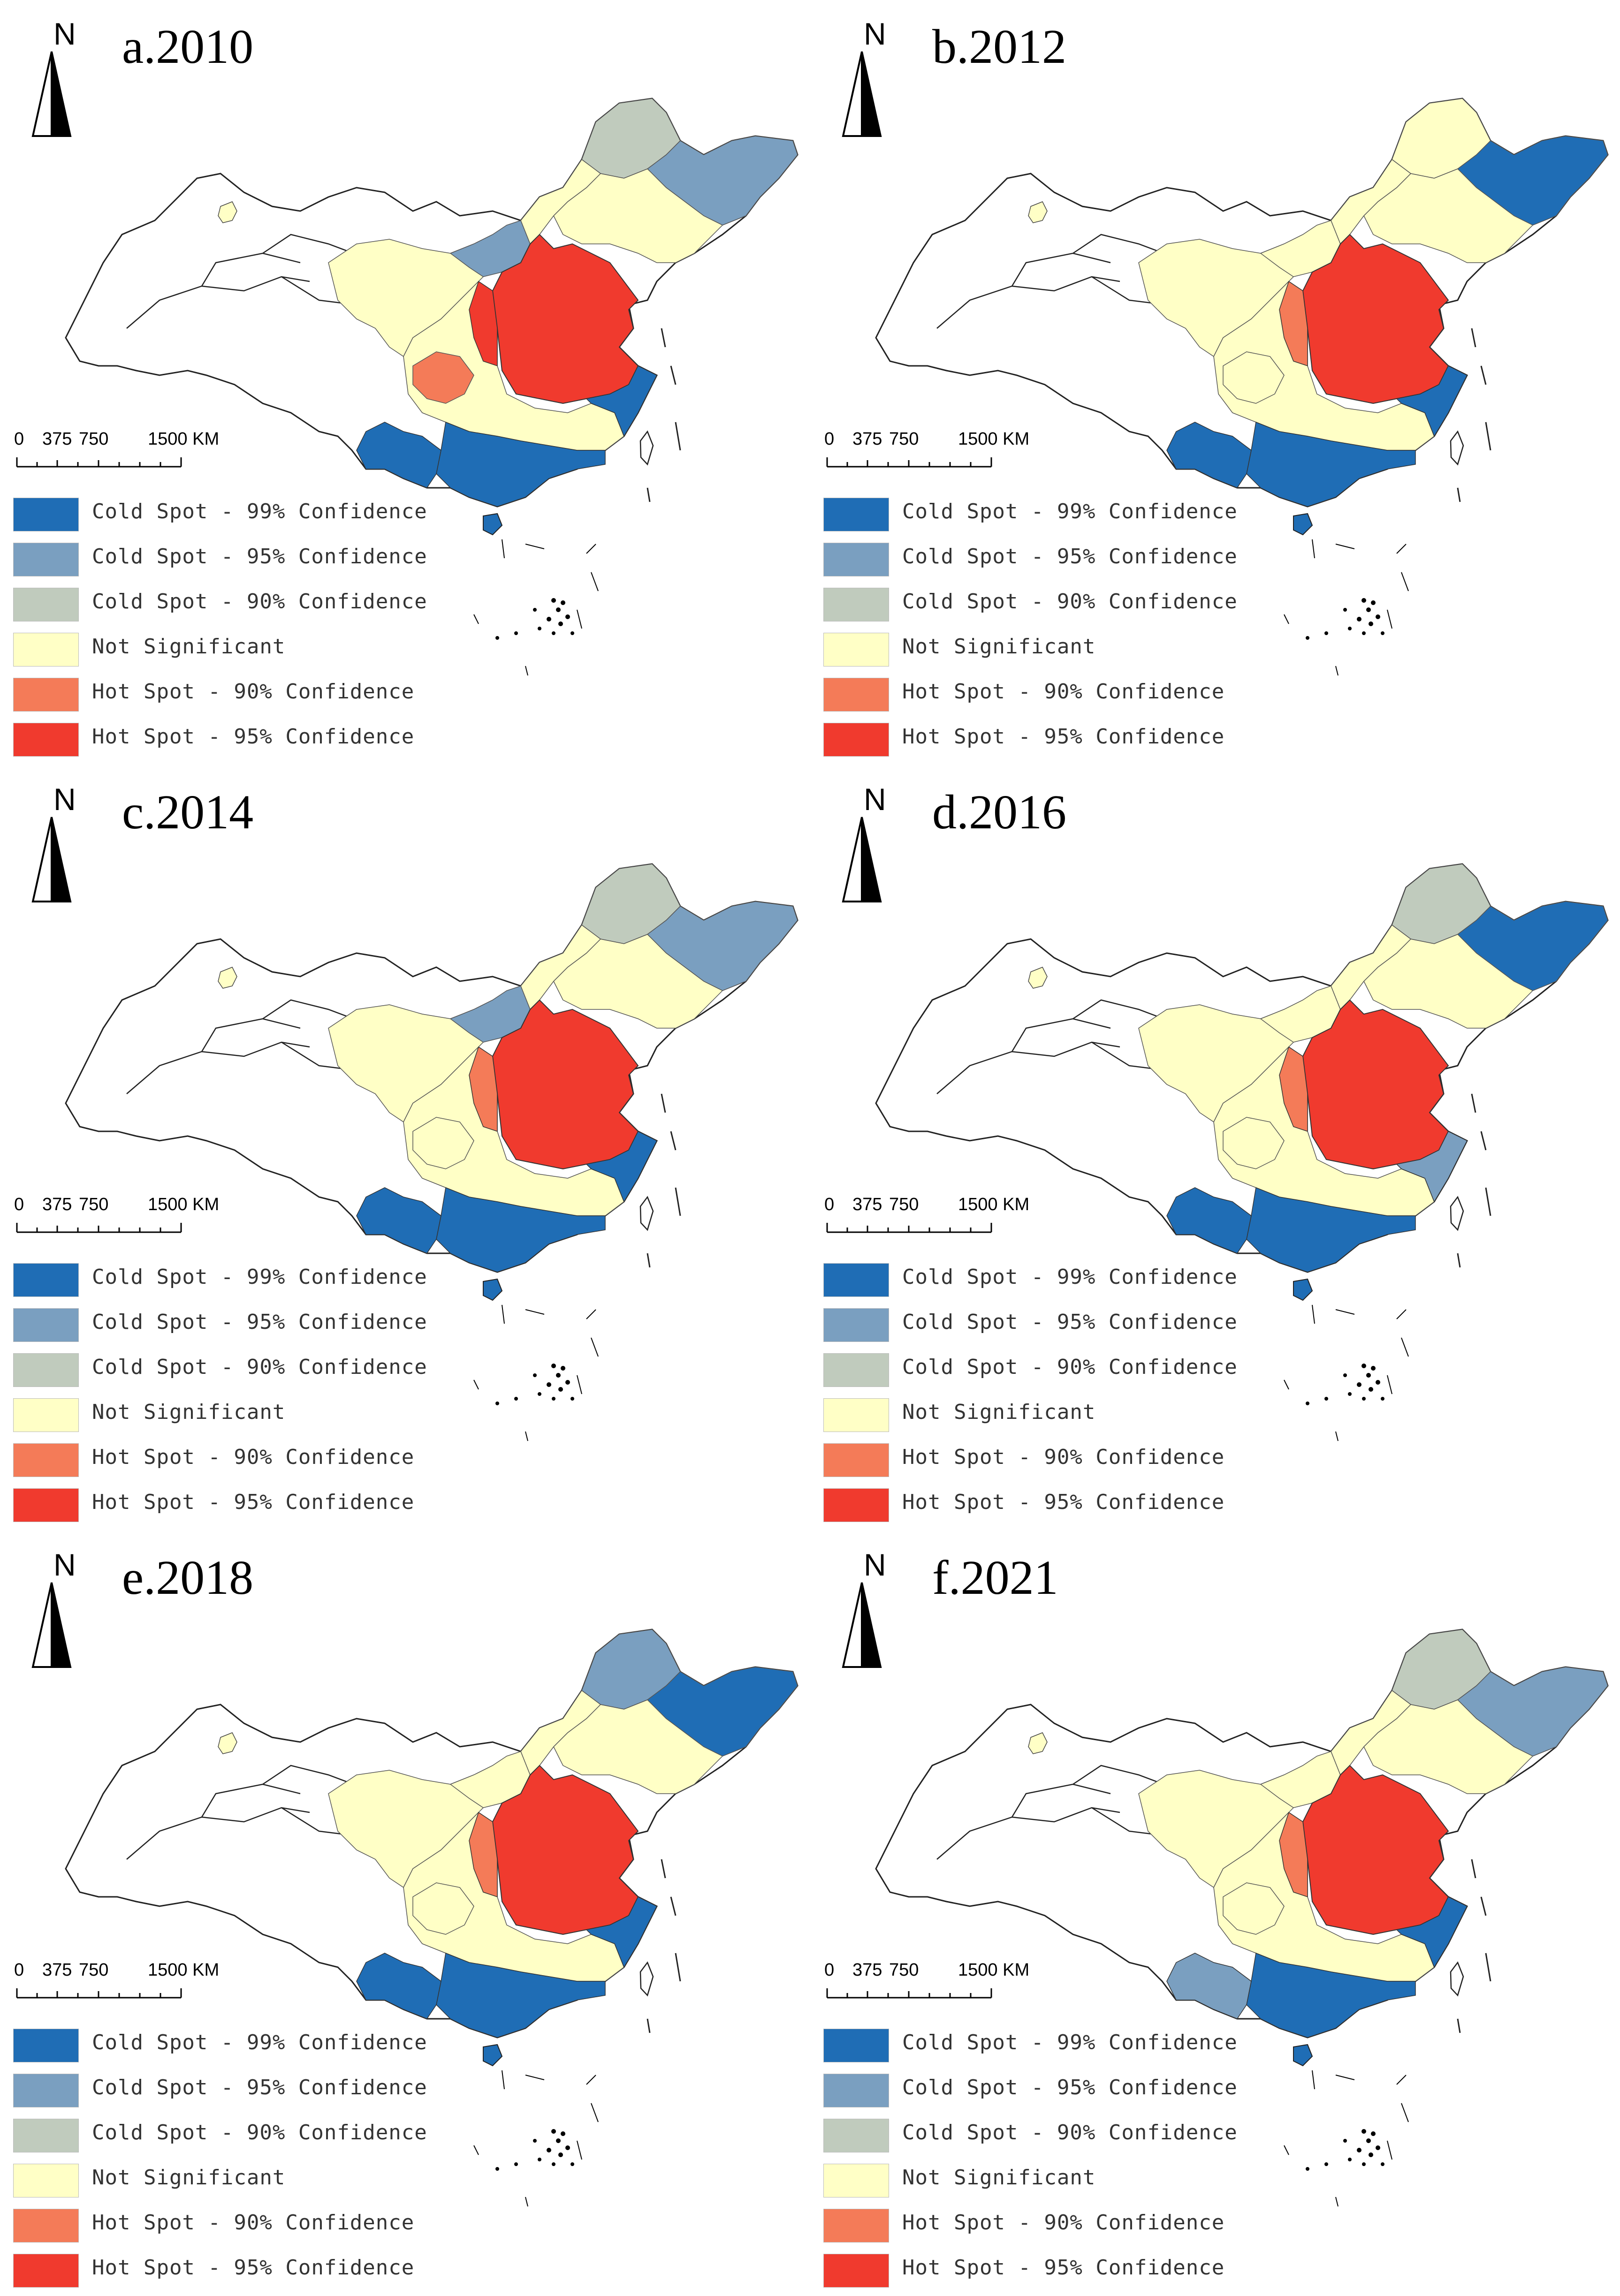 This screenshot has height=2296, width=1620. What do you see at coordinates (188, 812) in the screenshot?
I see `panel-title: c.2014` at bounding box center [188, 812].